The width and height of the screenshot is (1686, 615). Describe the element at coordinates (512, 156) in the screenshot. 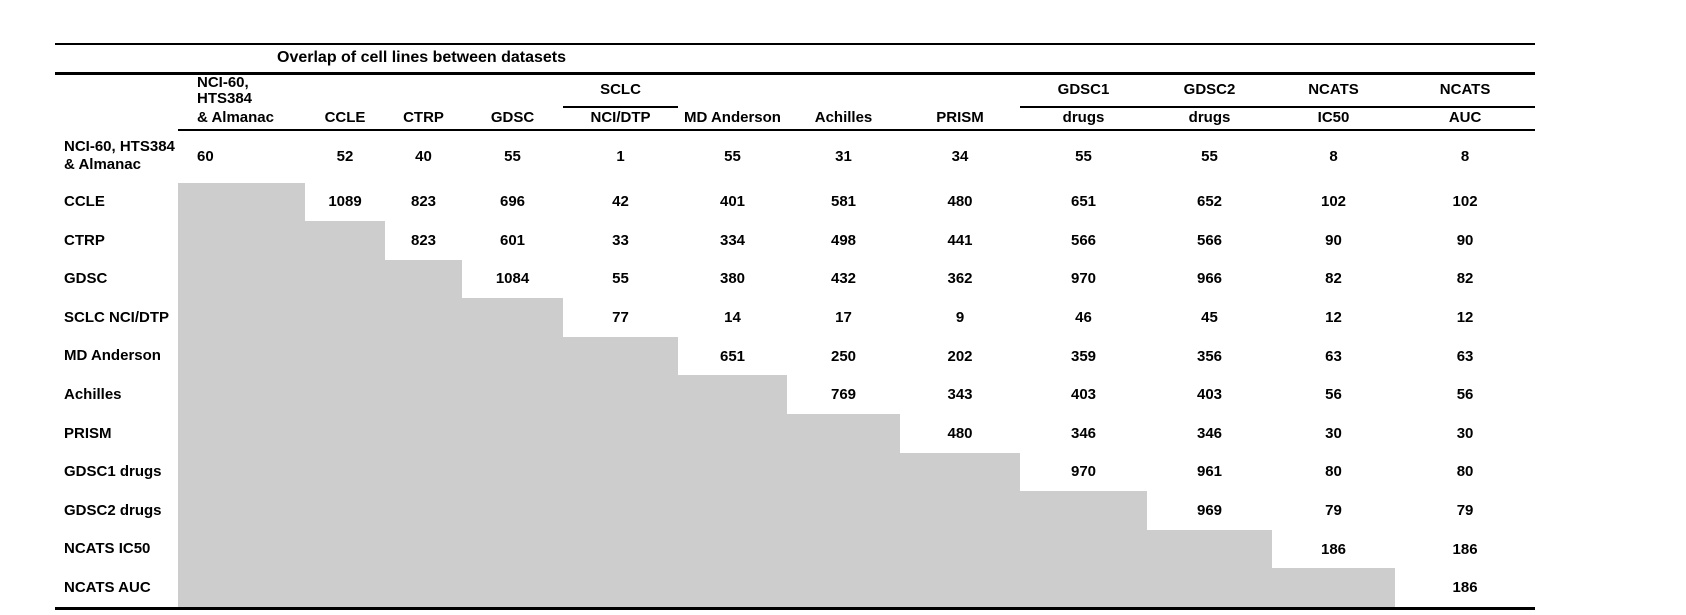

I see `value-cell: 55` at that location.